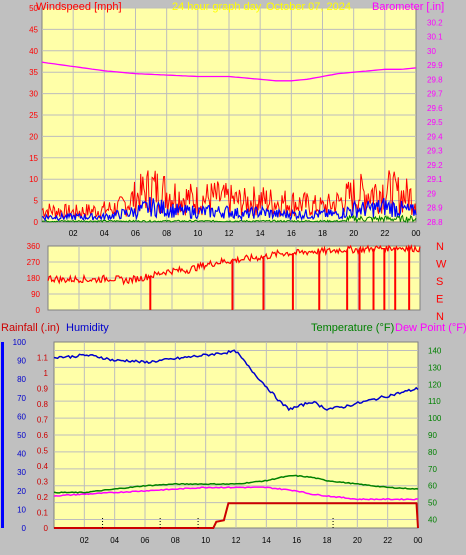 The height and width of the screenshot is (555, 466). What do you see at coordinates (229, 233) in the screenshot?
I see `wind-x-tick-label: 12` at bounding box center [229, 233].